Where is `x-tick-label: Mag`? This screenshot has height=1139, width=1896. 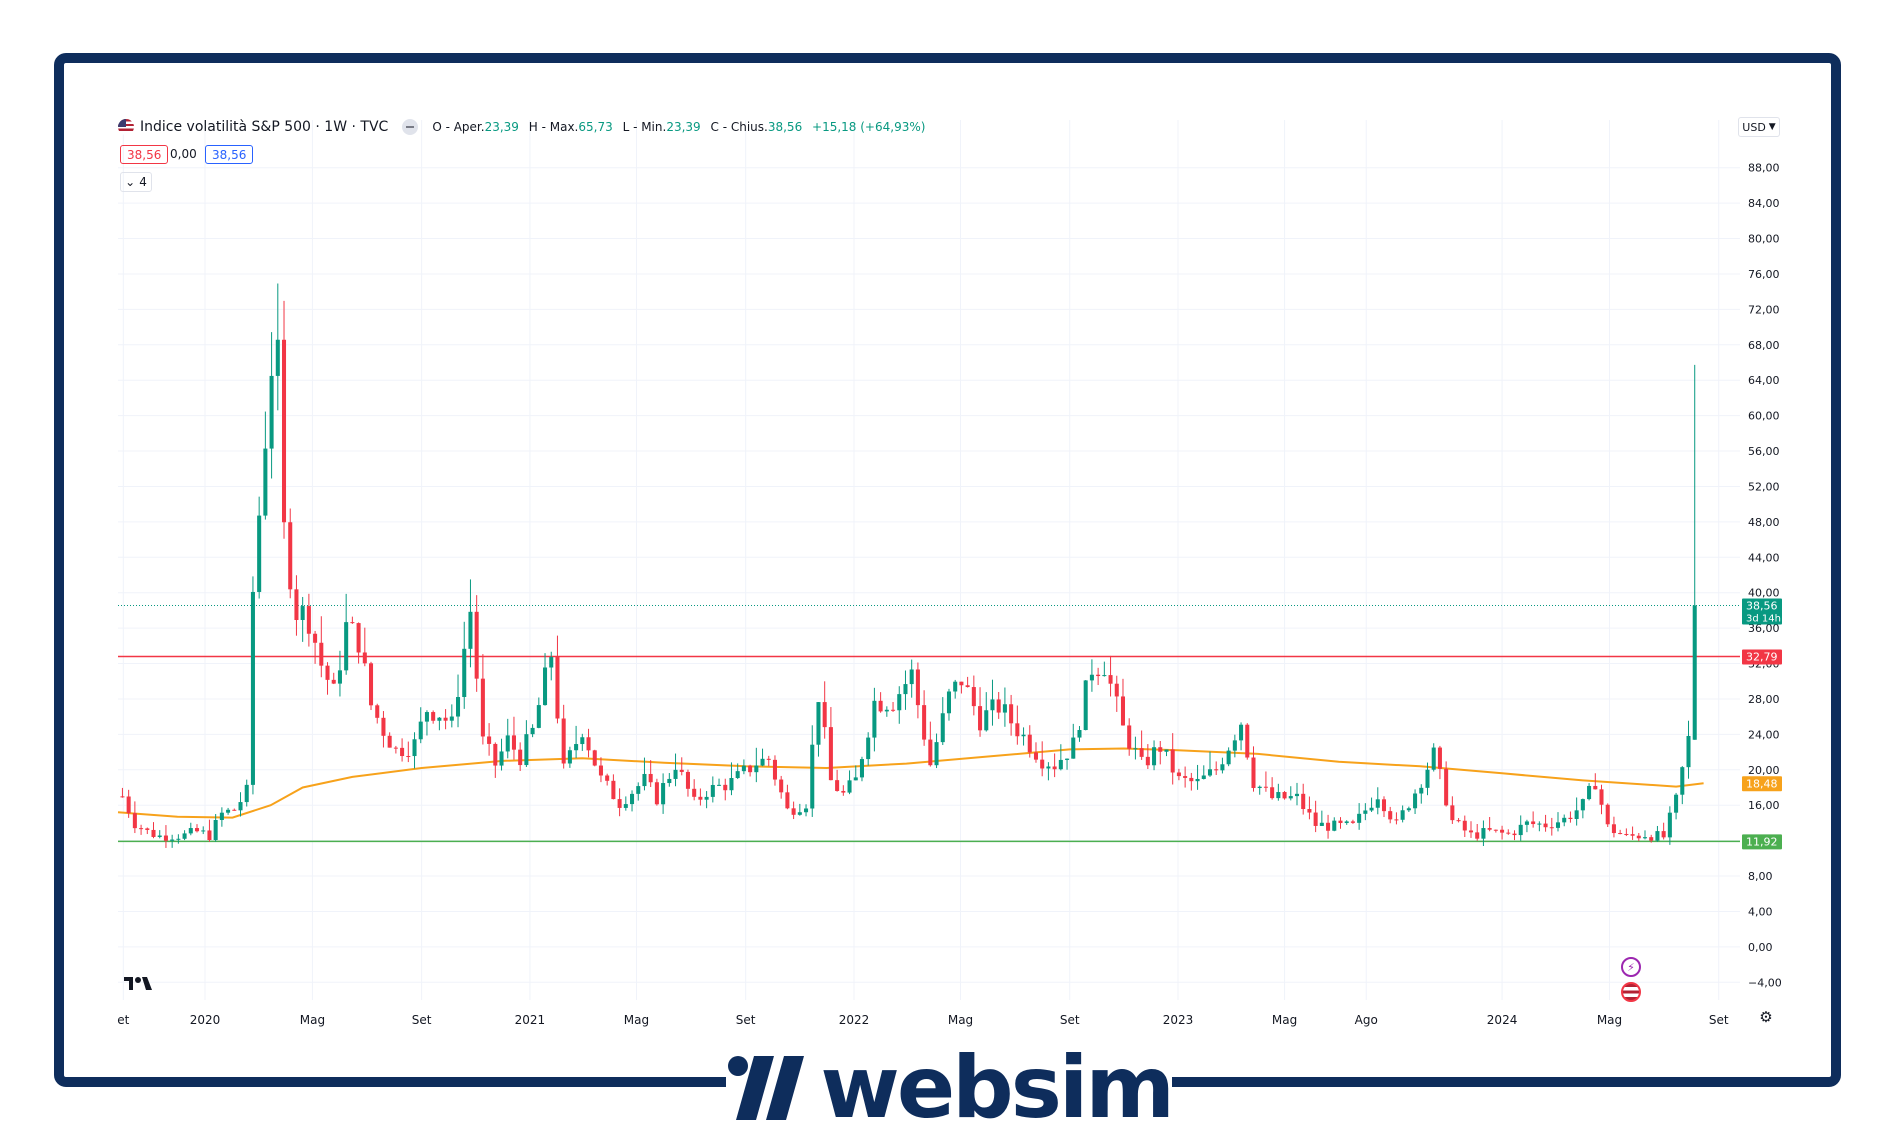
x-tick-label: Mag is located at coordinates (1284, 1020).